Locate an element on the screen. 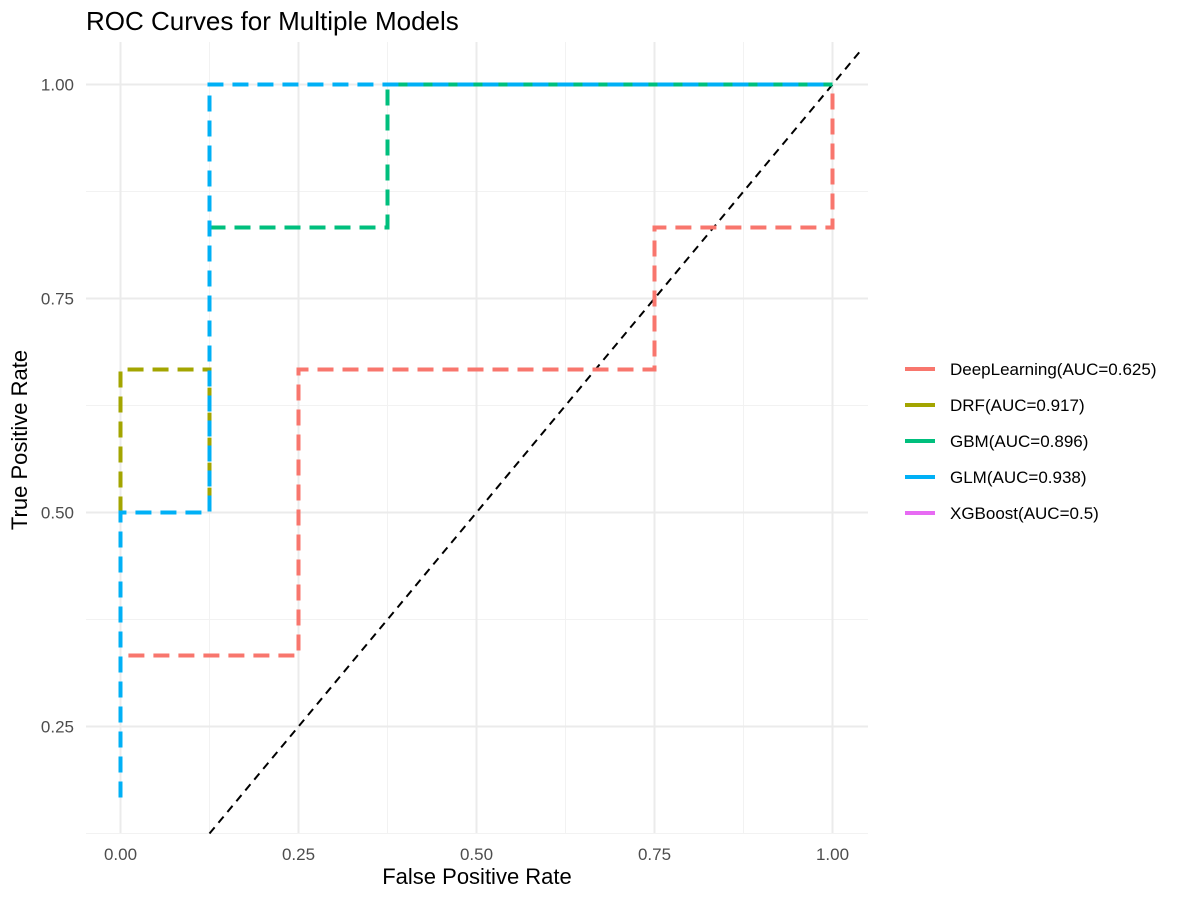  y-tick-label: 0.75 is located at coordinates (57, 299).